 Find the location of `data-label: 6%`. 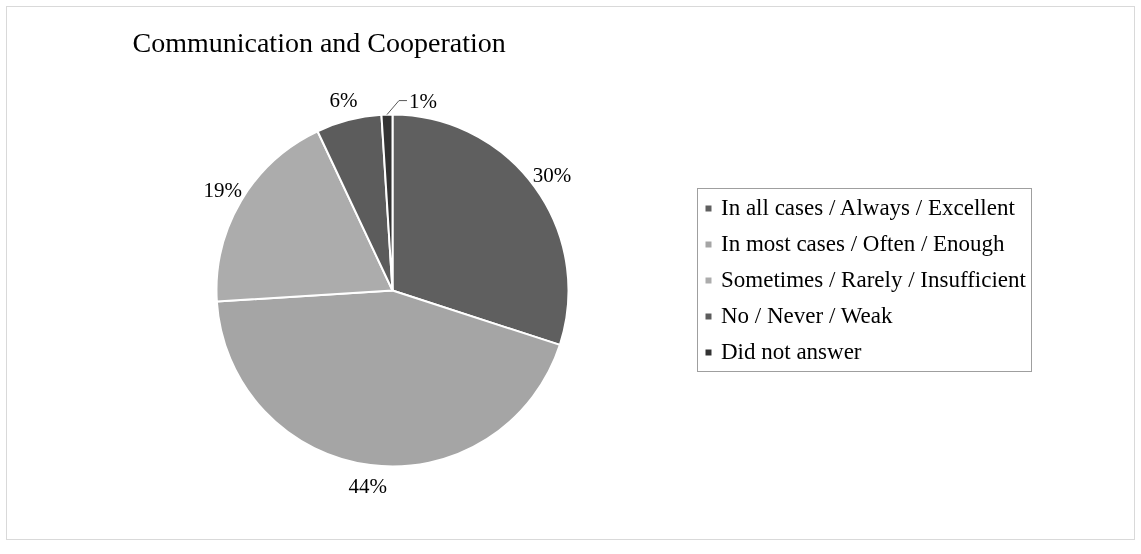

data-label: 6% is located at coordinates (343, 99).